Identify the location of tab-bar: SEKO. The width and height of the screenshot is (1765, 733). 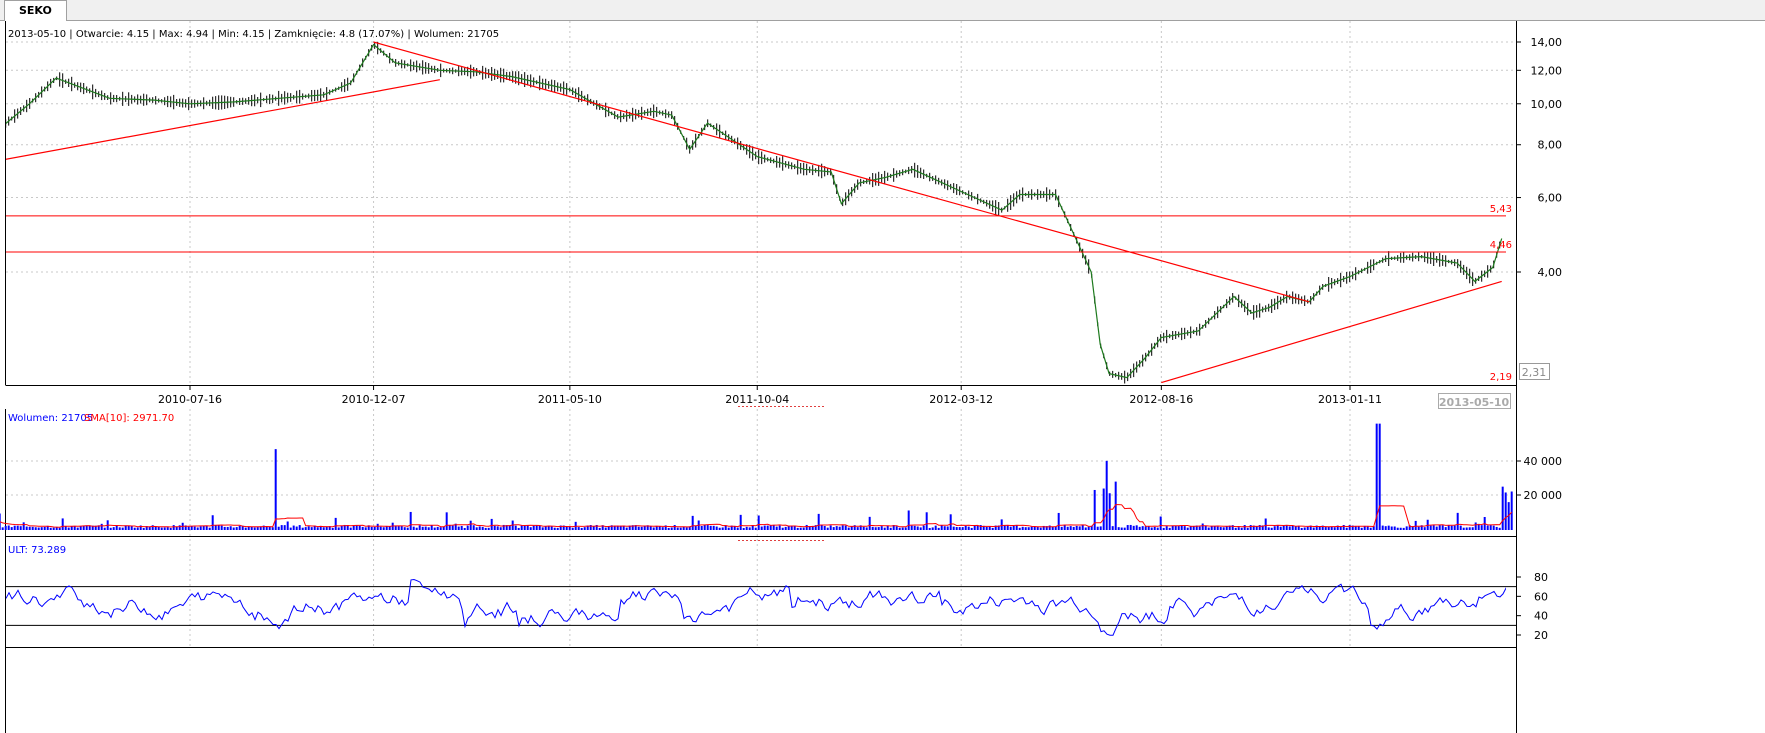
(882, 10).